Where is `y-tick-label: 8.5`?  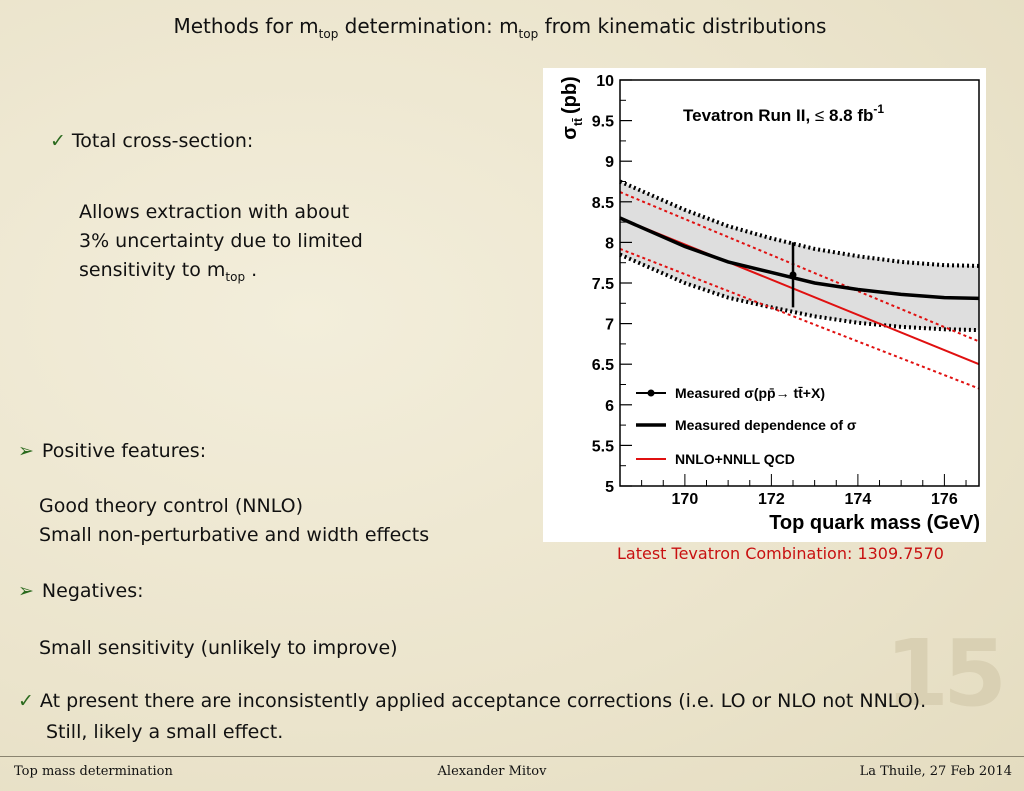
y-tick-label: 8.5 is located at coordinates (603, 203).